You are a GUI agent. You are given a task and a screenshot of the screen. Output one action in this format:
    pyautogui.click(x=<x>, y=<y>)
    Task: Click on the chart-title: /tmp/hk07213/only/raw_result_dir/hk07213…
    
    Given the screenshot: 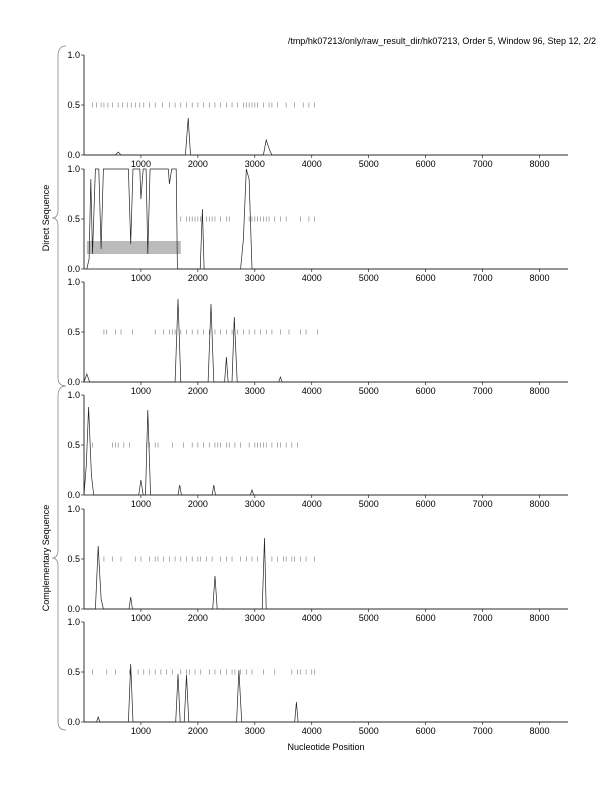 What is the action you would take?
    pyautogui.click(x=442, y=41)
    